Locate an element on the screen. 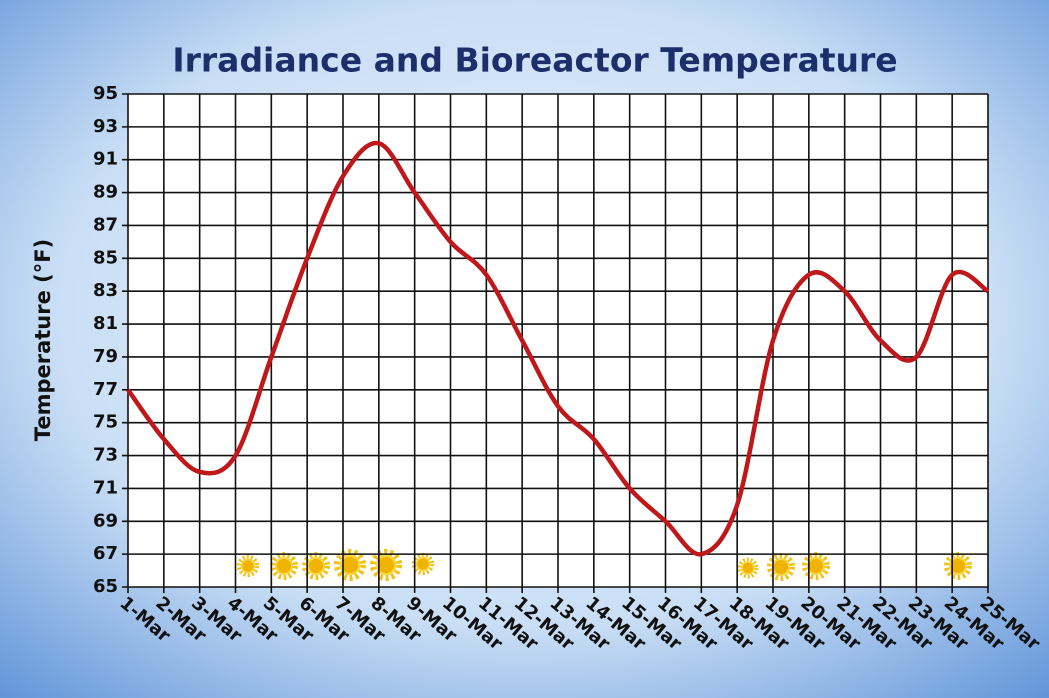 This screenshot has width=1049, height=698. y-tick-label: 81 is located at coordinates (105, 323).